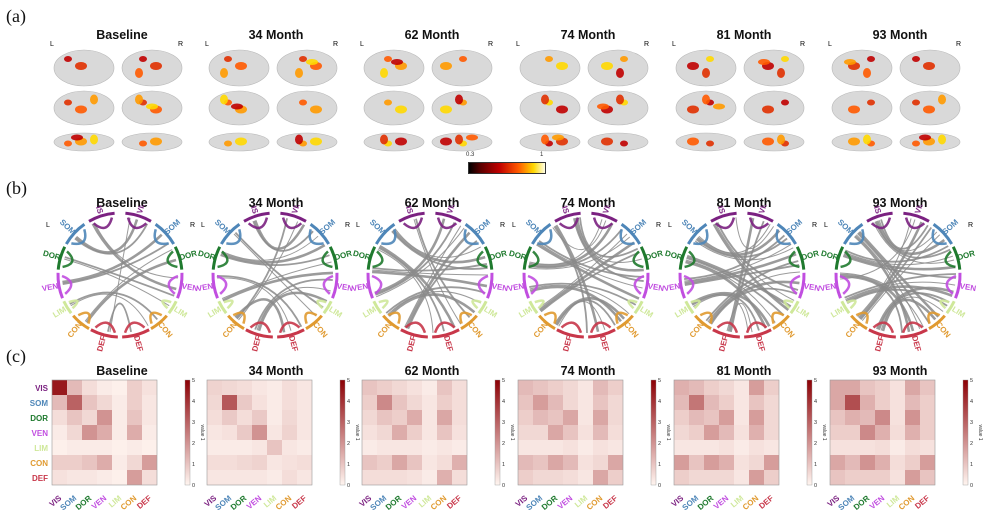  I want to click on network-label: VEN, so click(50, 287).